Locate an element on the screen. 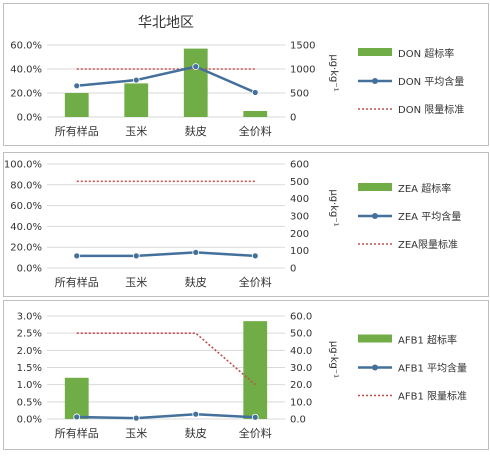 The image size is (490, 457). right-tick-label: 10.0 is located at coordinates (301, 402).